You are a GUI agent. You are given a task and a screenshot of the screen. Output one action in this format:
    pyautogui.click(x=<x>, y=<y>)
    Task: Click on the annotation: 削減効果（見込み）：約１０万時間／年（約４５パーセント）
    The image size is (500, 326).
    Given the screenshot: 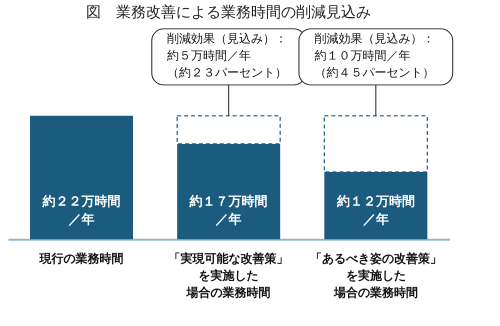 What is the action you would take?
    pyautogui.click(x=374, y=56)
    